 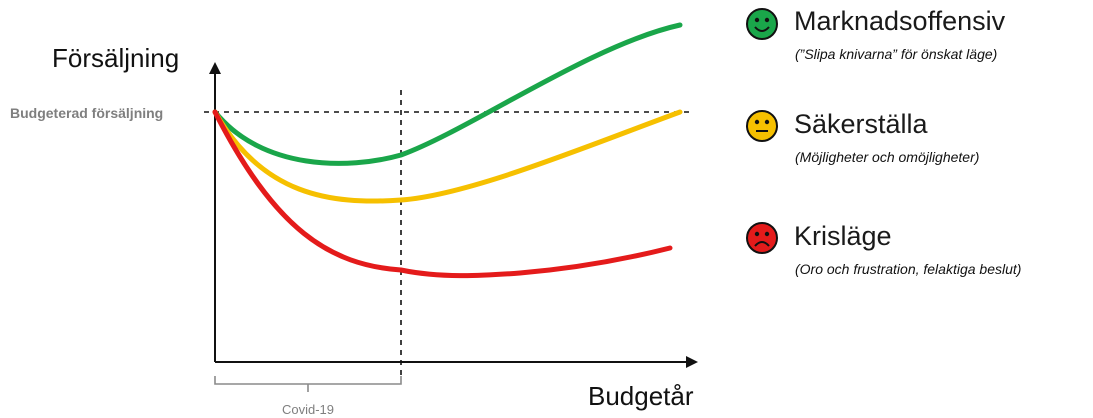 I want to click on covid-label: Covid-19, so click(x=308, y=409).